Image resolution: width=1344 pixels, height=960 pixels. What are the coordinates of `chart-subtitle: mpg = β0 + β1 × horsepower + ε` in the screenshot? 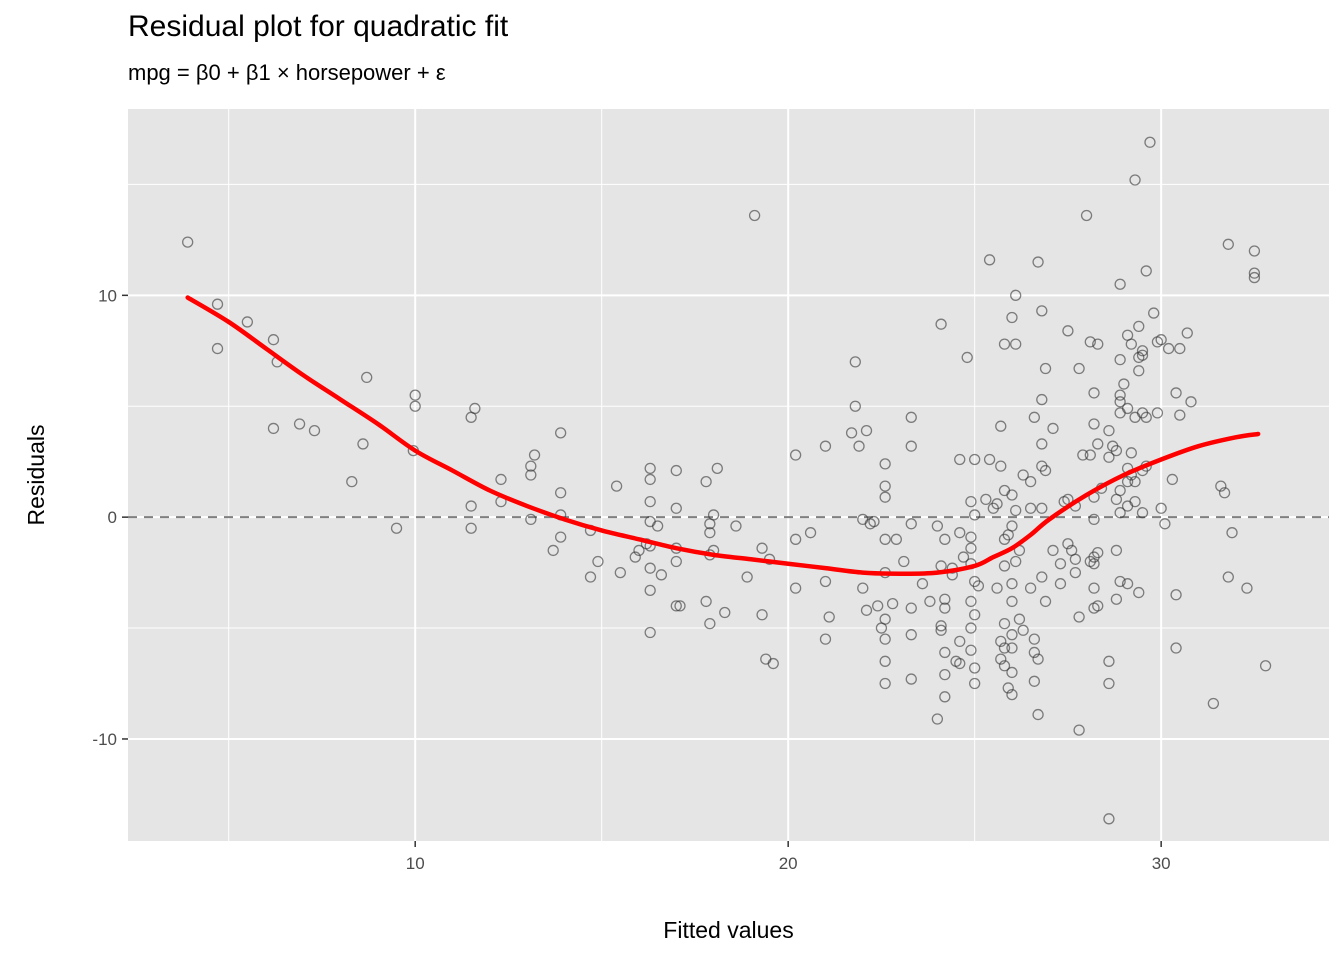 It's located at (287, 72).